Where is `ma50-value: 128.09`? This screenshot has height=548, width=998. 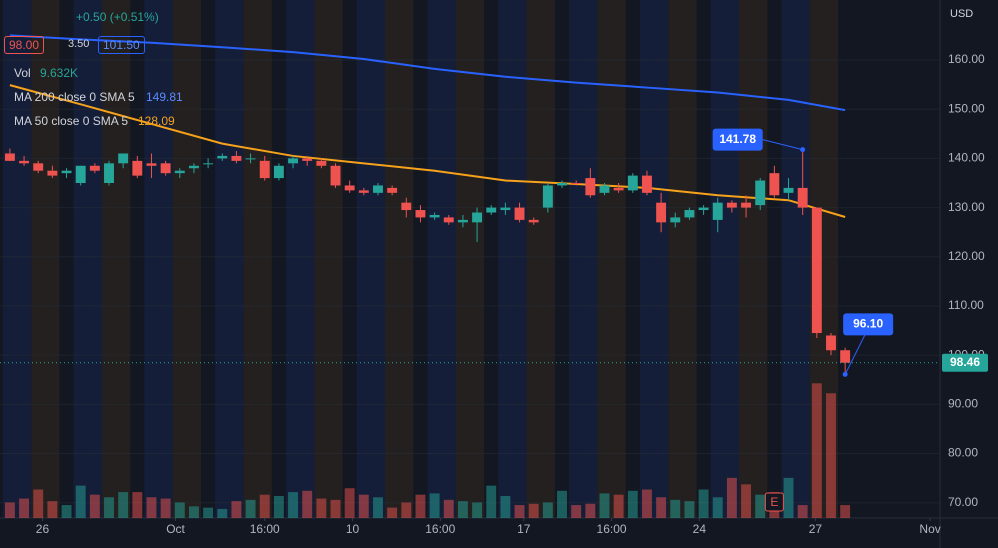
ma50-value: 128.09 is located at coordinates (156, 121).